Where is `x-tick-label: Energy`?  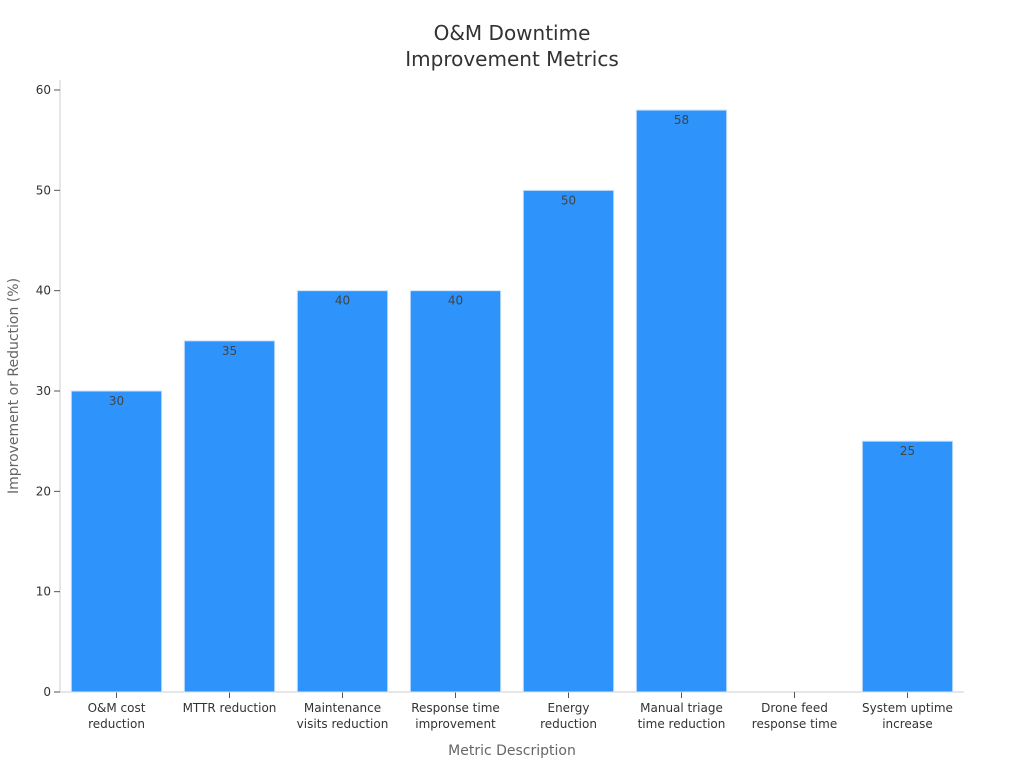 x-tick-label: Energy is located at coordinates (568, 708).